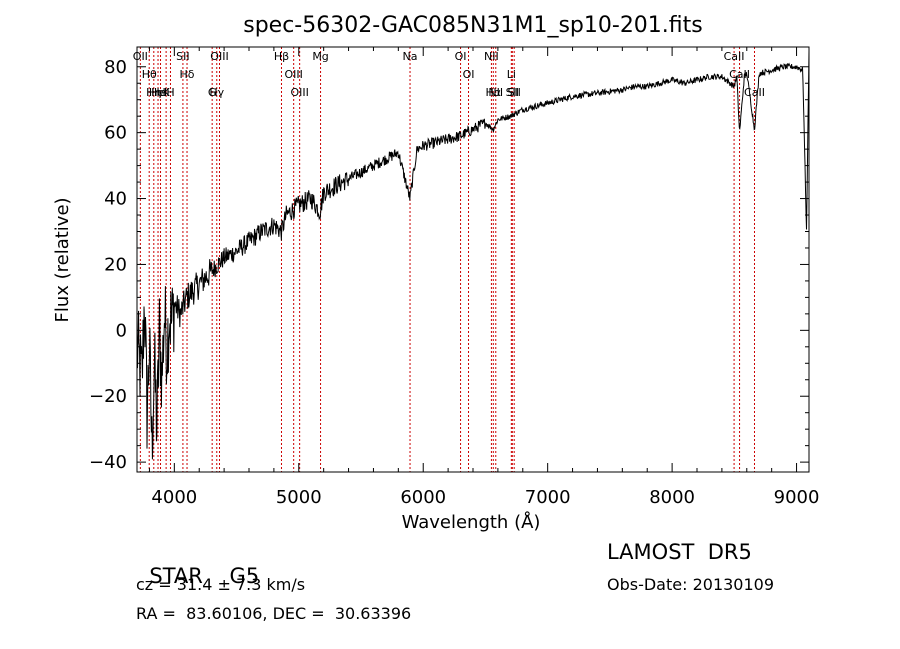 The width and height of the screenshot is (900, 649). What do you see at coordinates (410, 56) in the screenshot?
I see `spectral-line-label: Na` at bounding box center [410, 56].